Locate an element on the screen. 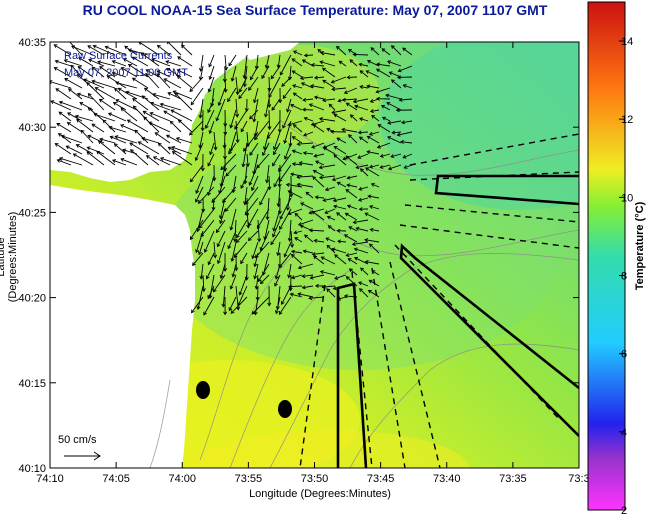 This screenshot has height=515, width=651. x-tick-label: 73:40 is located at coordinates (447, 479).